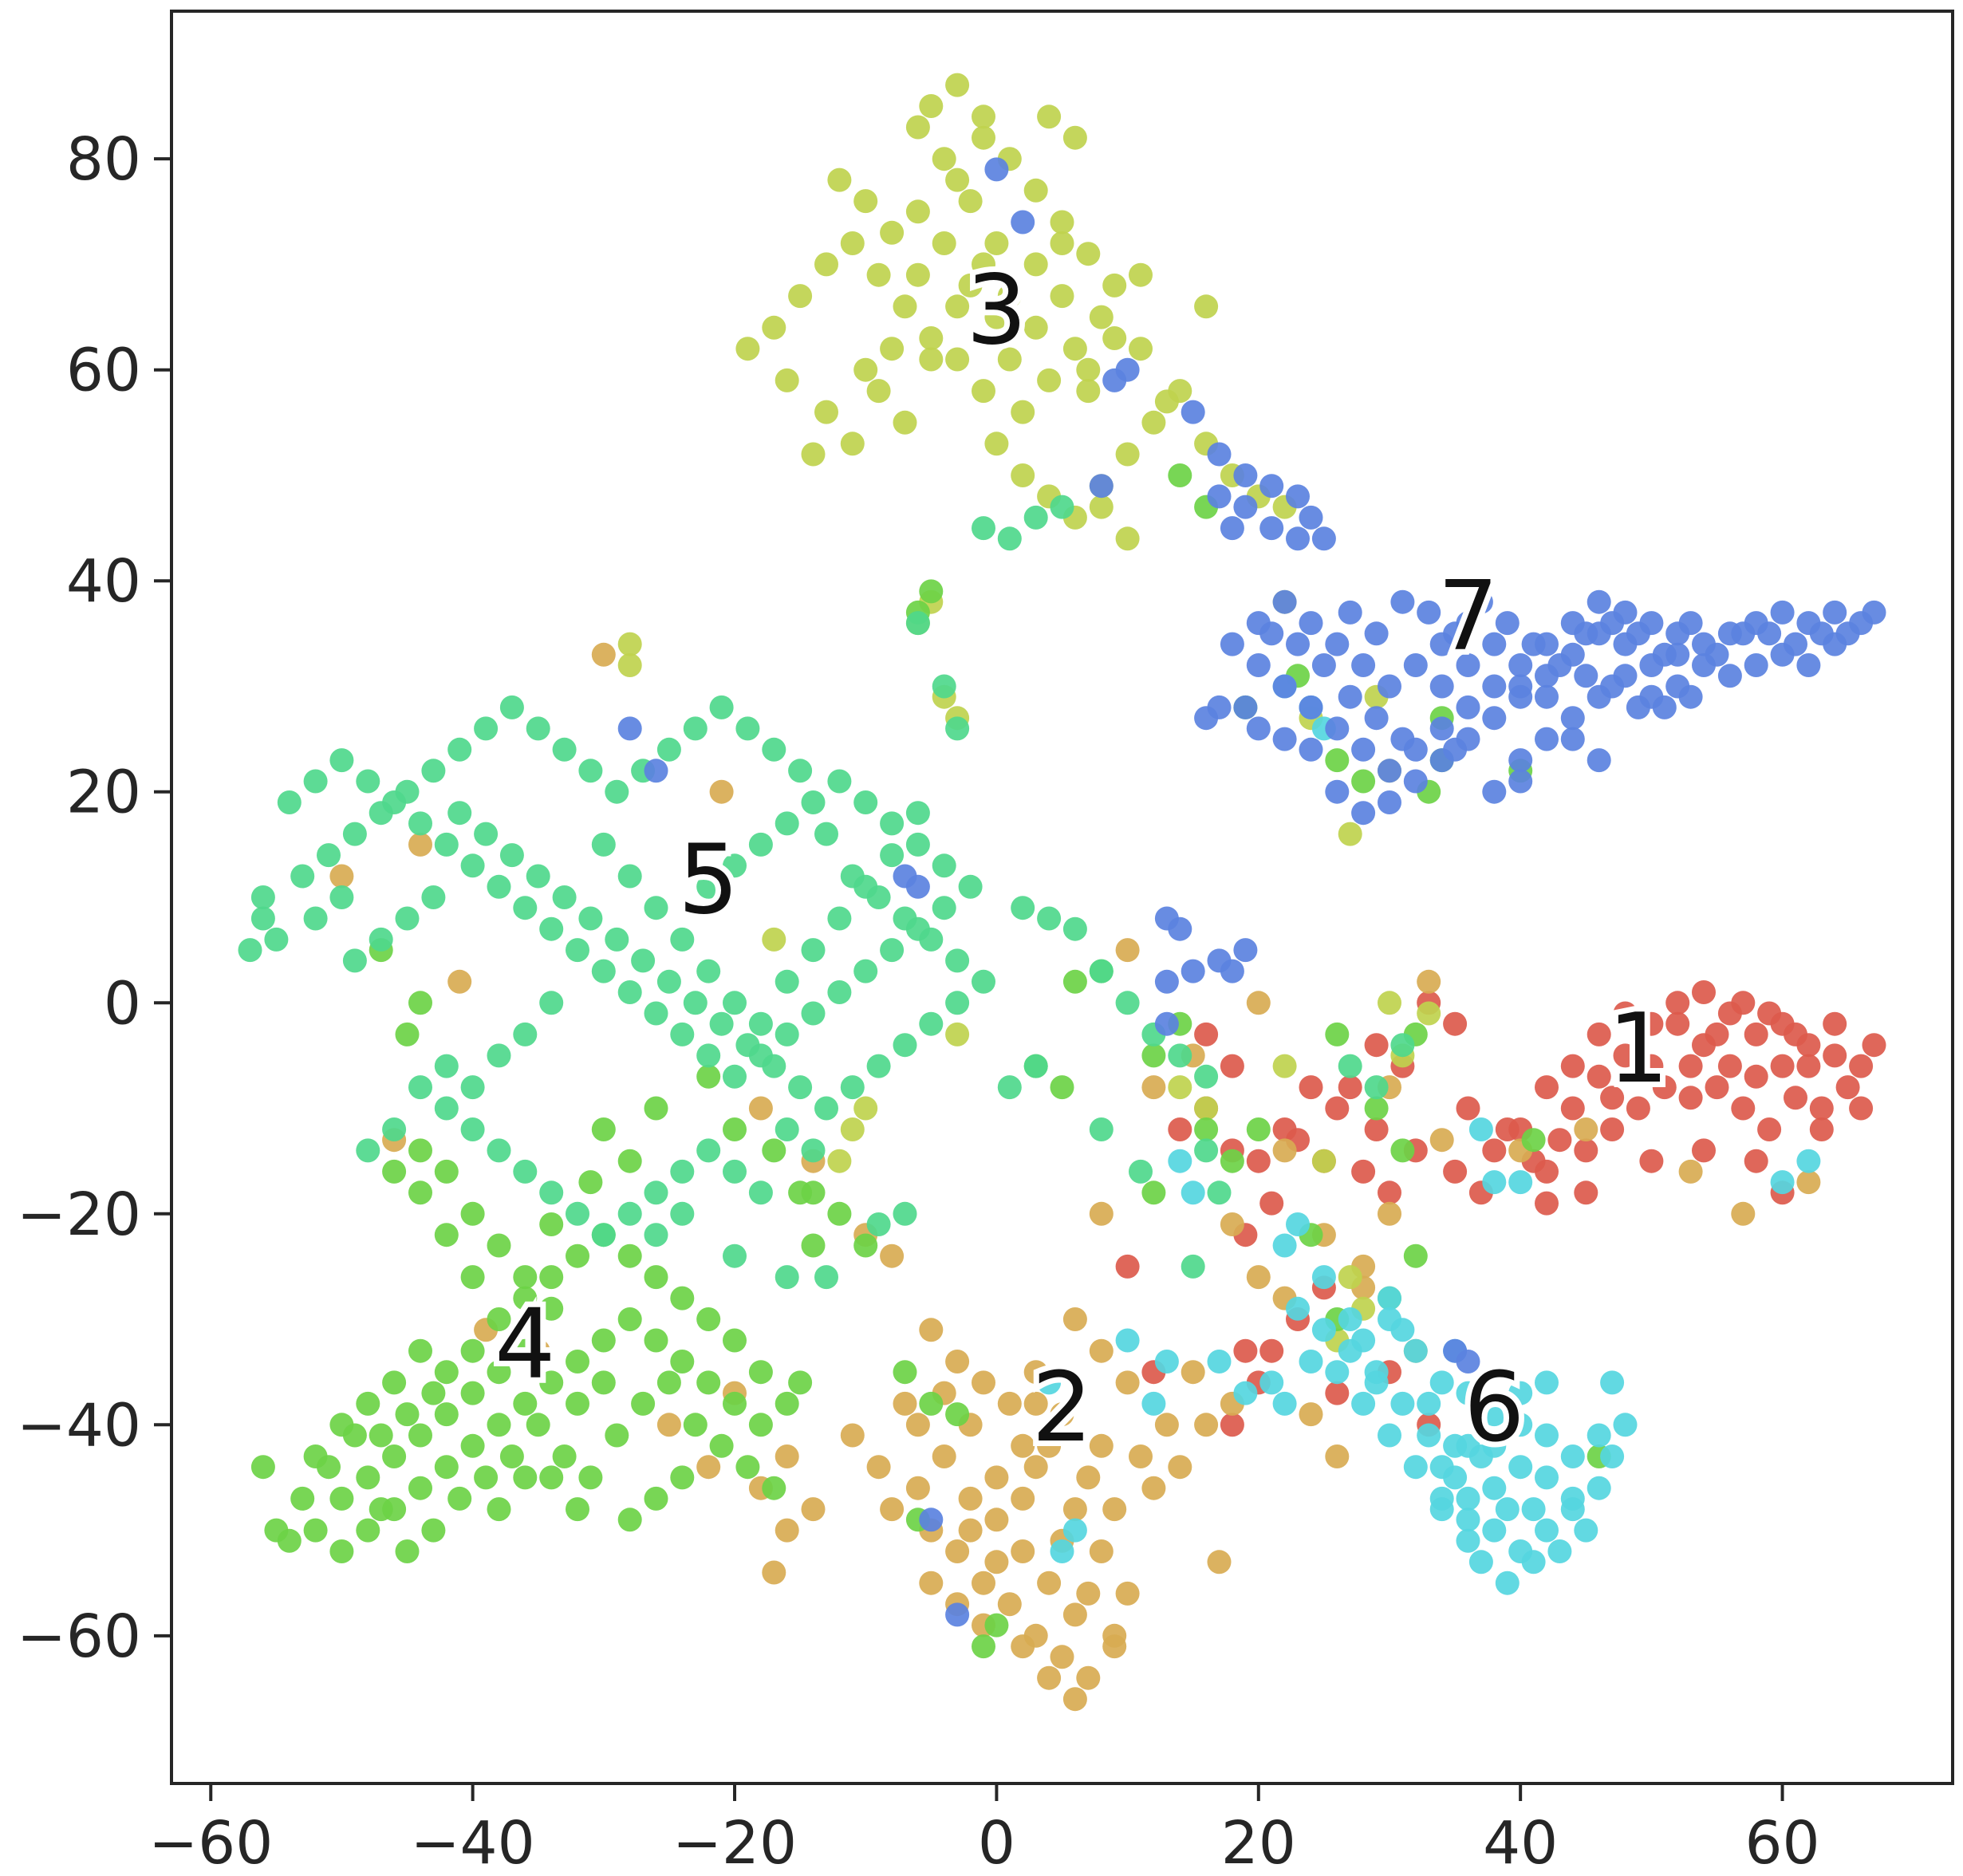  What do you see at coordinates (210, 1843) in the screenshot?
I see `x-tick-label: −60` at bounding box center [210, 1843].